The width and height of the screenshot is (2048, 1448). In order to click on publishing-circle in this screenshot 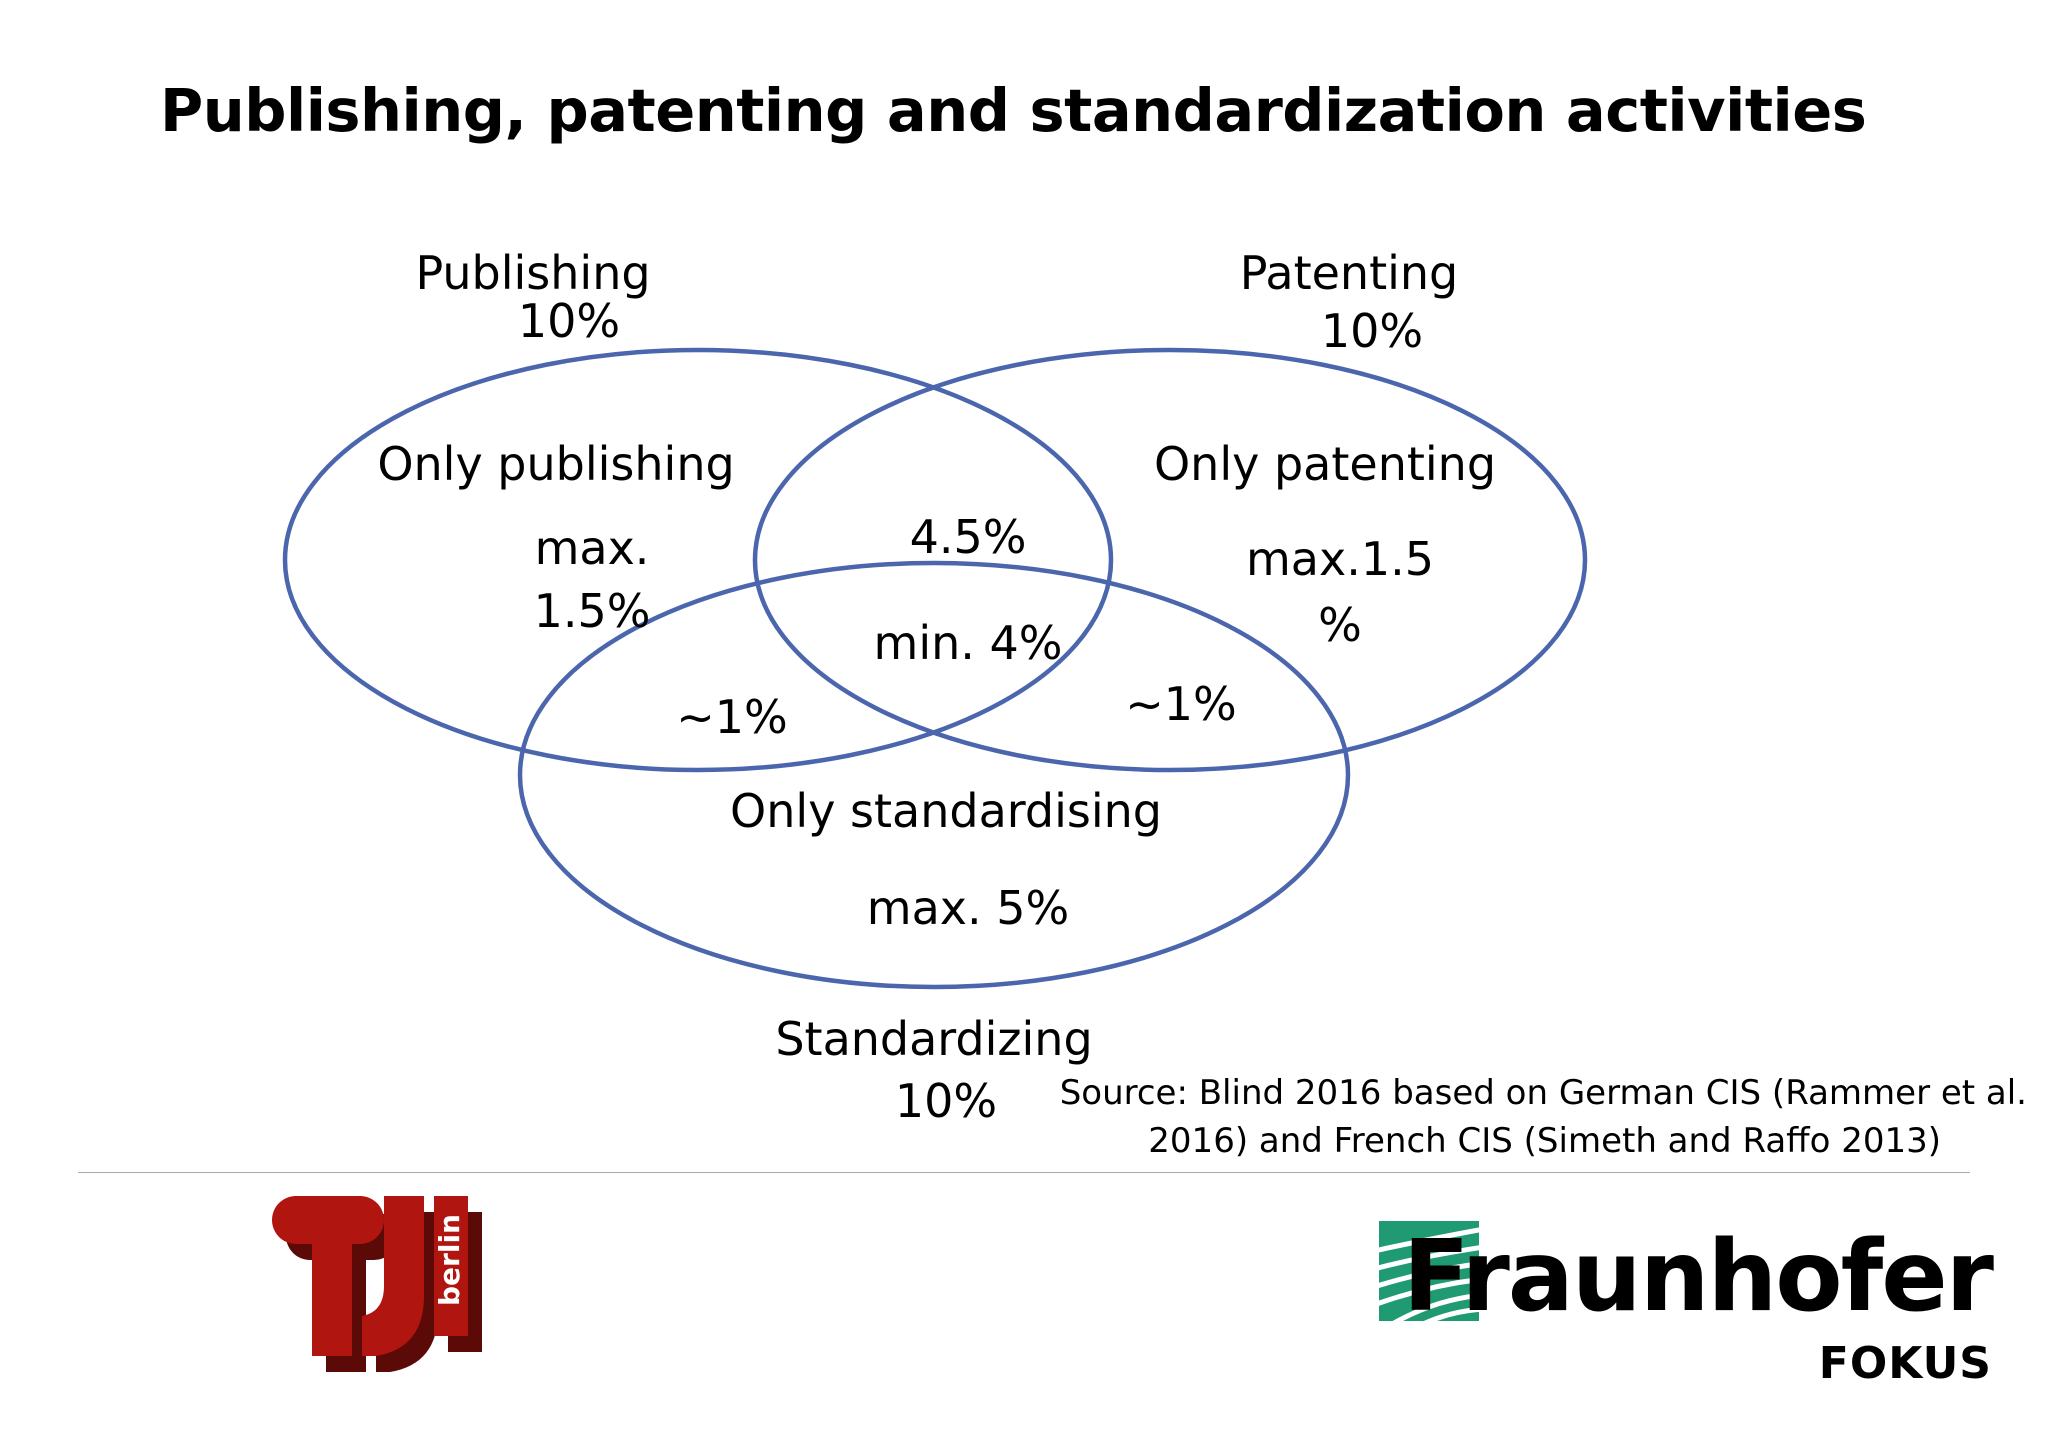, I will do `click(698, 560)`.